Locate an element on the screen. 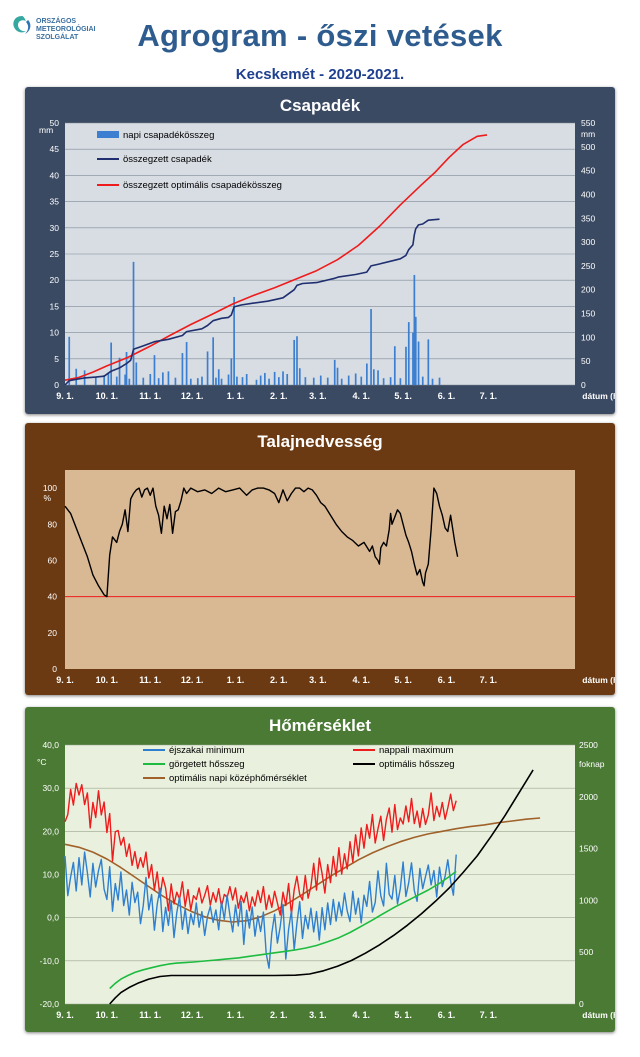  y-tick-label-left: 5 is located at coordinates (56, 359).